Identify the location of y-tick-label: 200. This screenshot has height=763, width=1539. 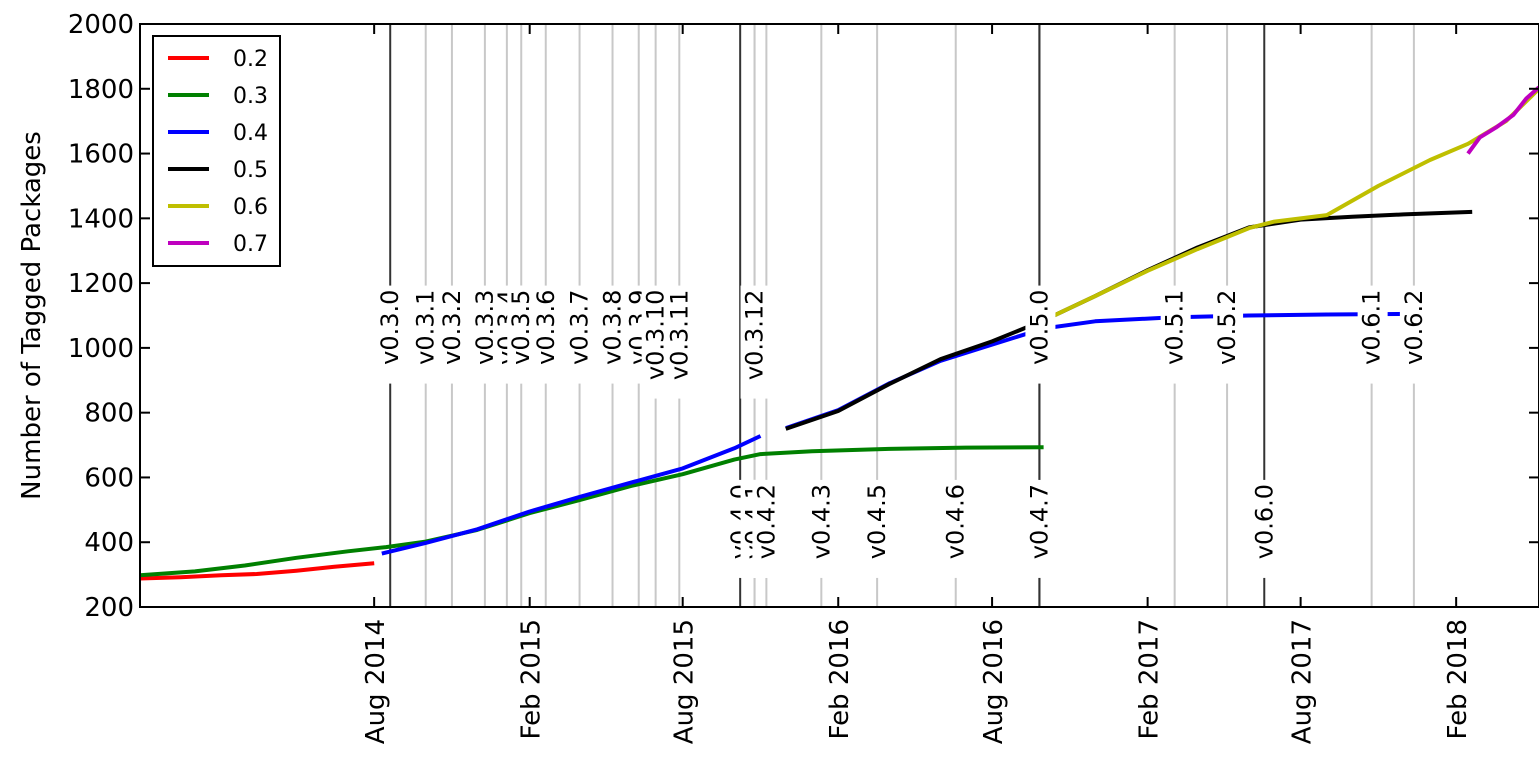
(109, 608).